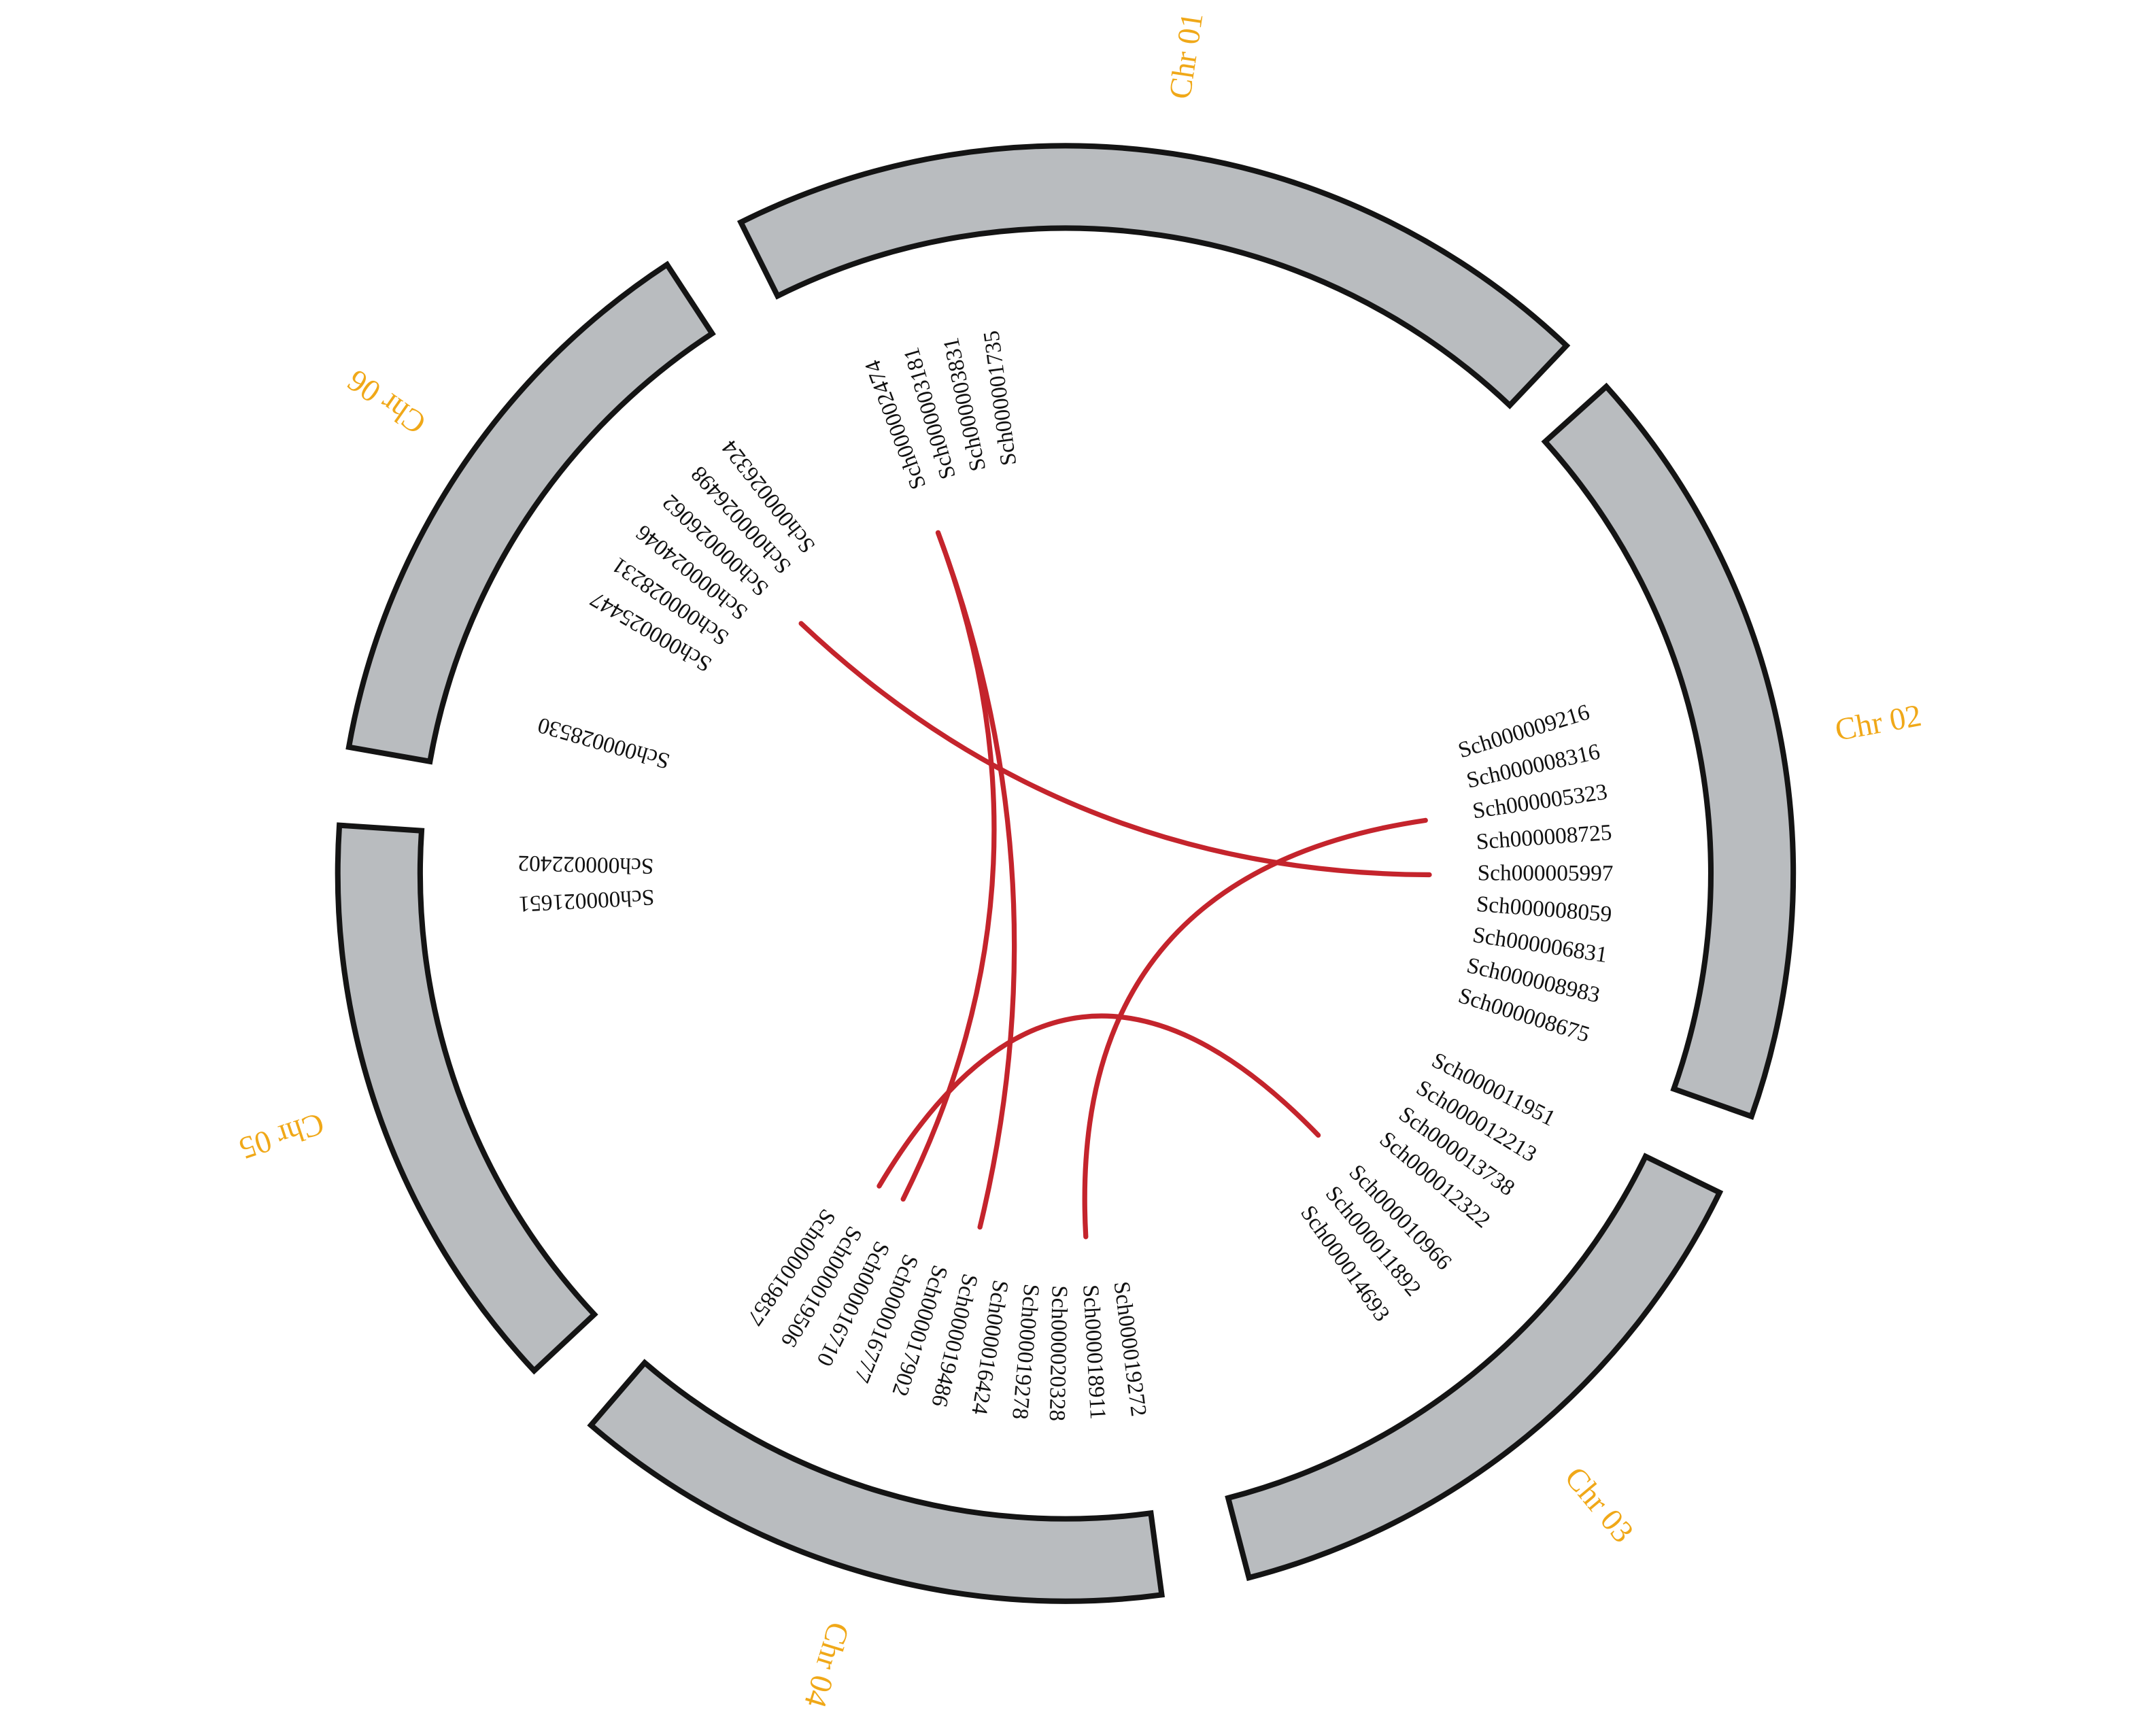  Describe the element at coordinates (1099, 1101) in the screenshot. I see `link-Sch000010966-Sch000019506` at that location.